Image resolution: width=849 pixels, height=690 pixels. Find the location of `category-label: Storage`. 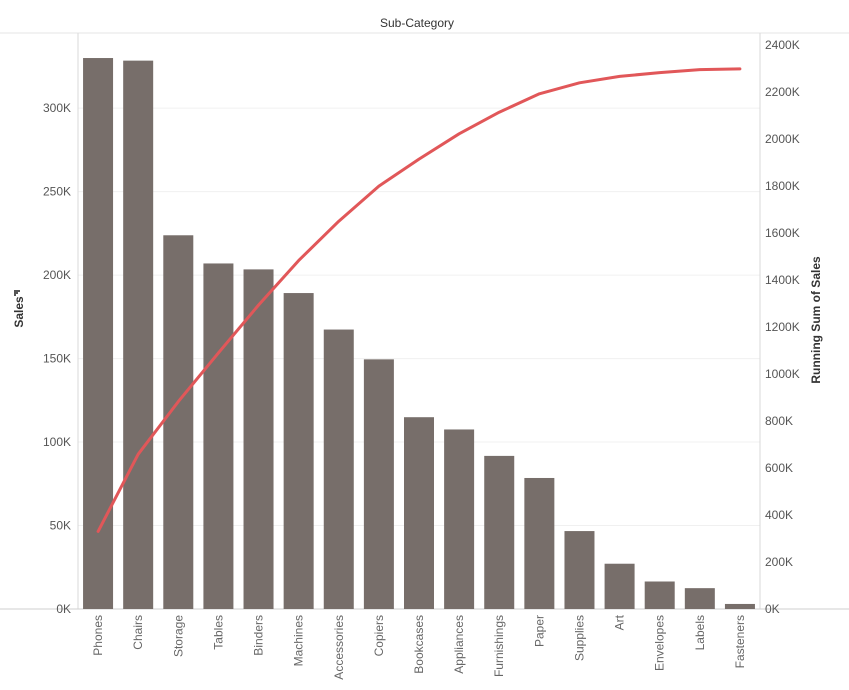

category-label: Storage is located at coordinates (178, 636).